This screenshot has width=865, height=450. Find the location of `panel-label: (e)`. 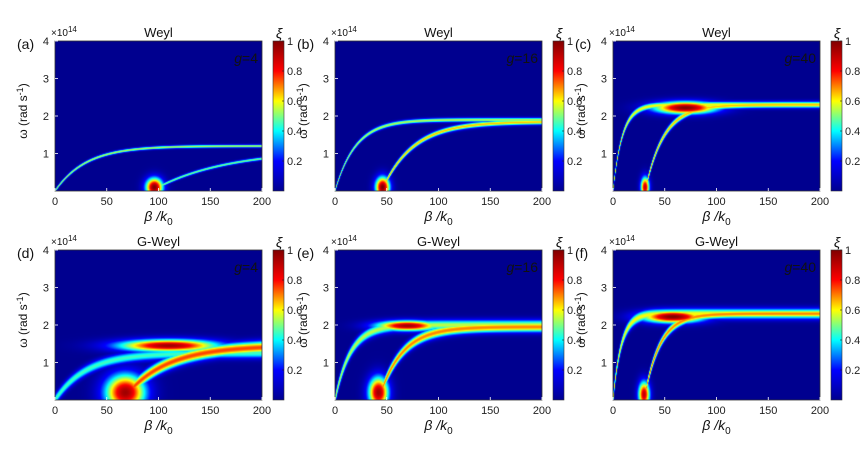

panel-label: (e) is located at coordinates (305, 253).